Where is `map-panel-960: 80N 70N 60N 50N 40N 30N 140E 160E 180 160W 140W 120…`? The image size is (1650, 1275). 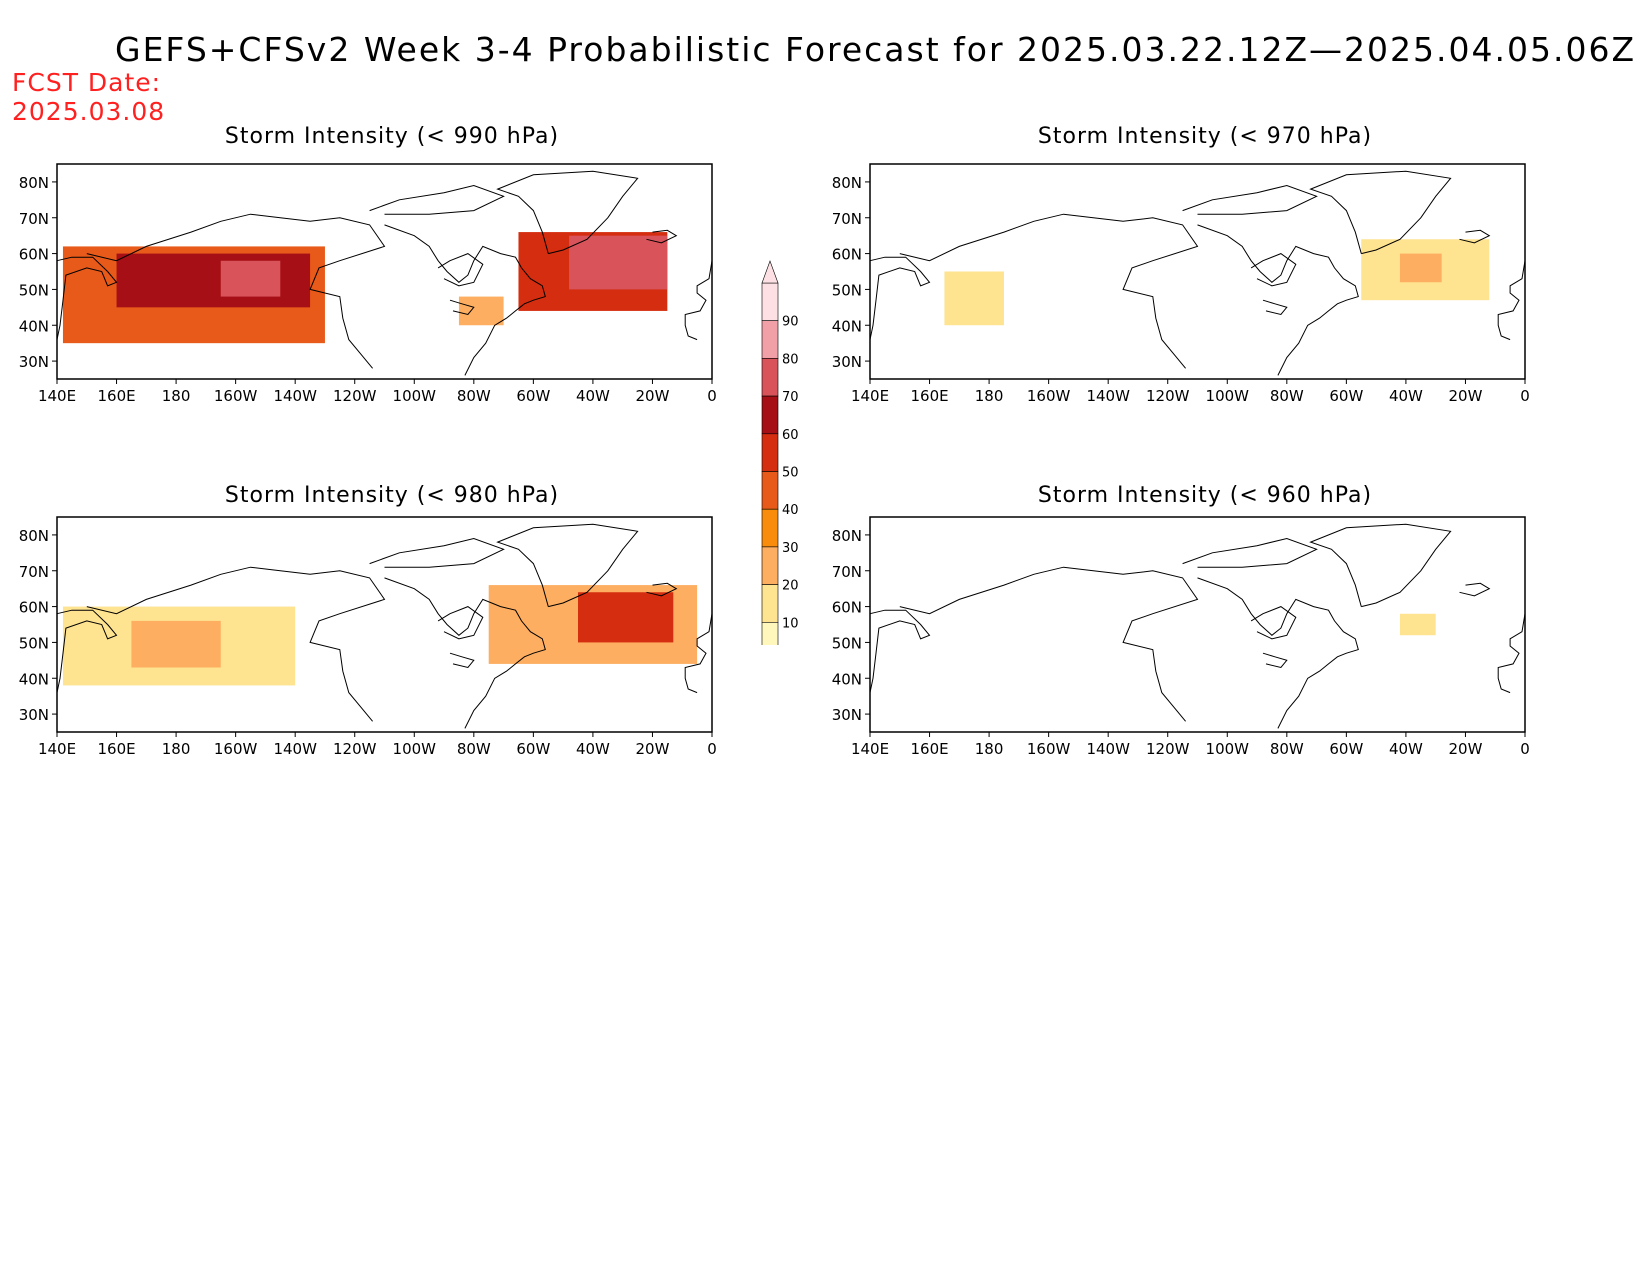
map-panel-960: 80N 70N 60N 50N 40N 30N 140E 160E 180 160W 140W 120… is located at coordinates (1181, 637).